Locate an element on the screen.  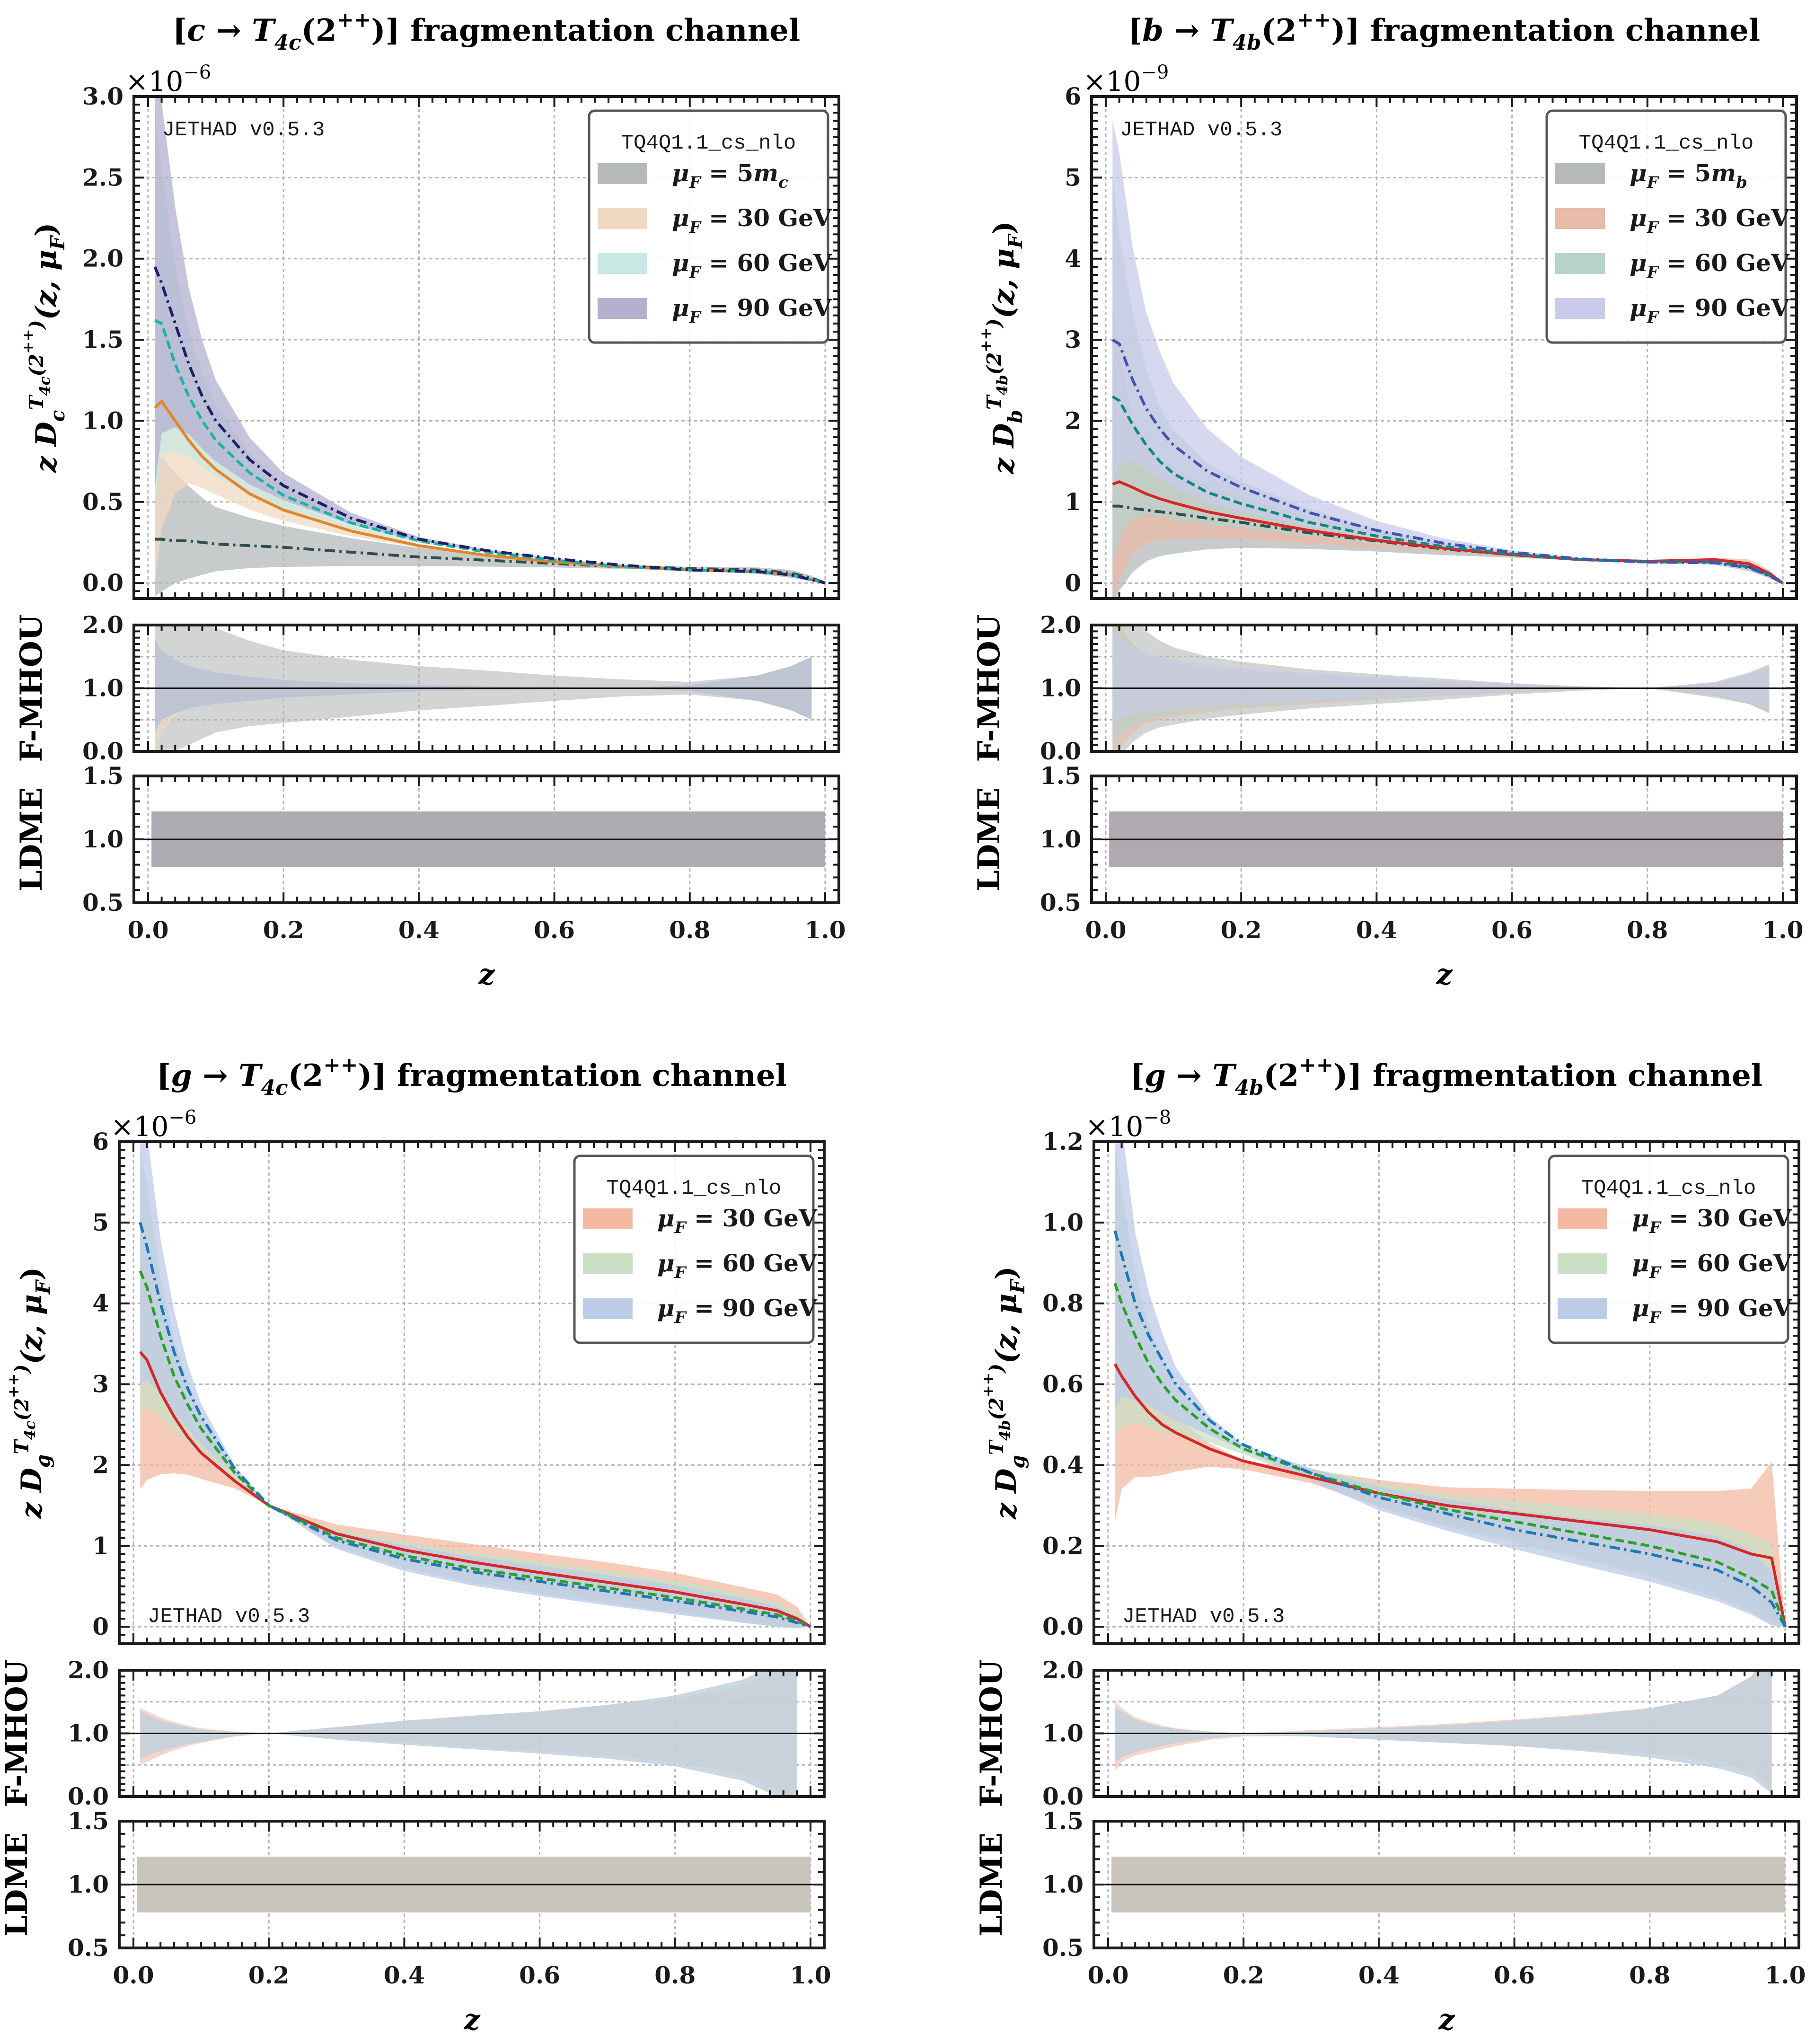
x-axis-label: z is located at coordinates (487, 974).